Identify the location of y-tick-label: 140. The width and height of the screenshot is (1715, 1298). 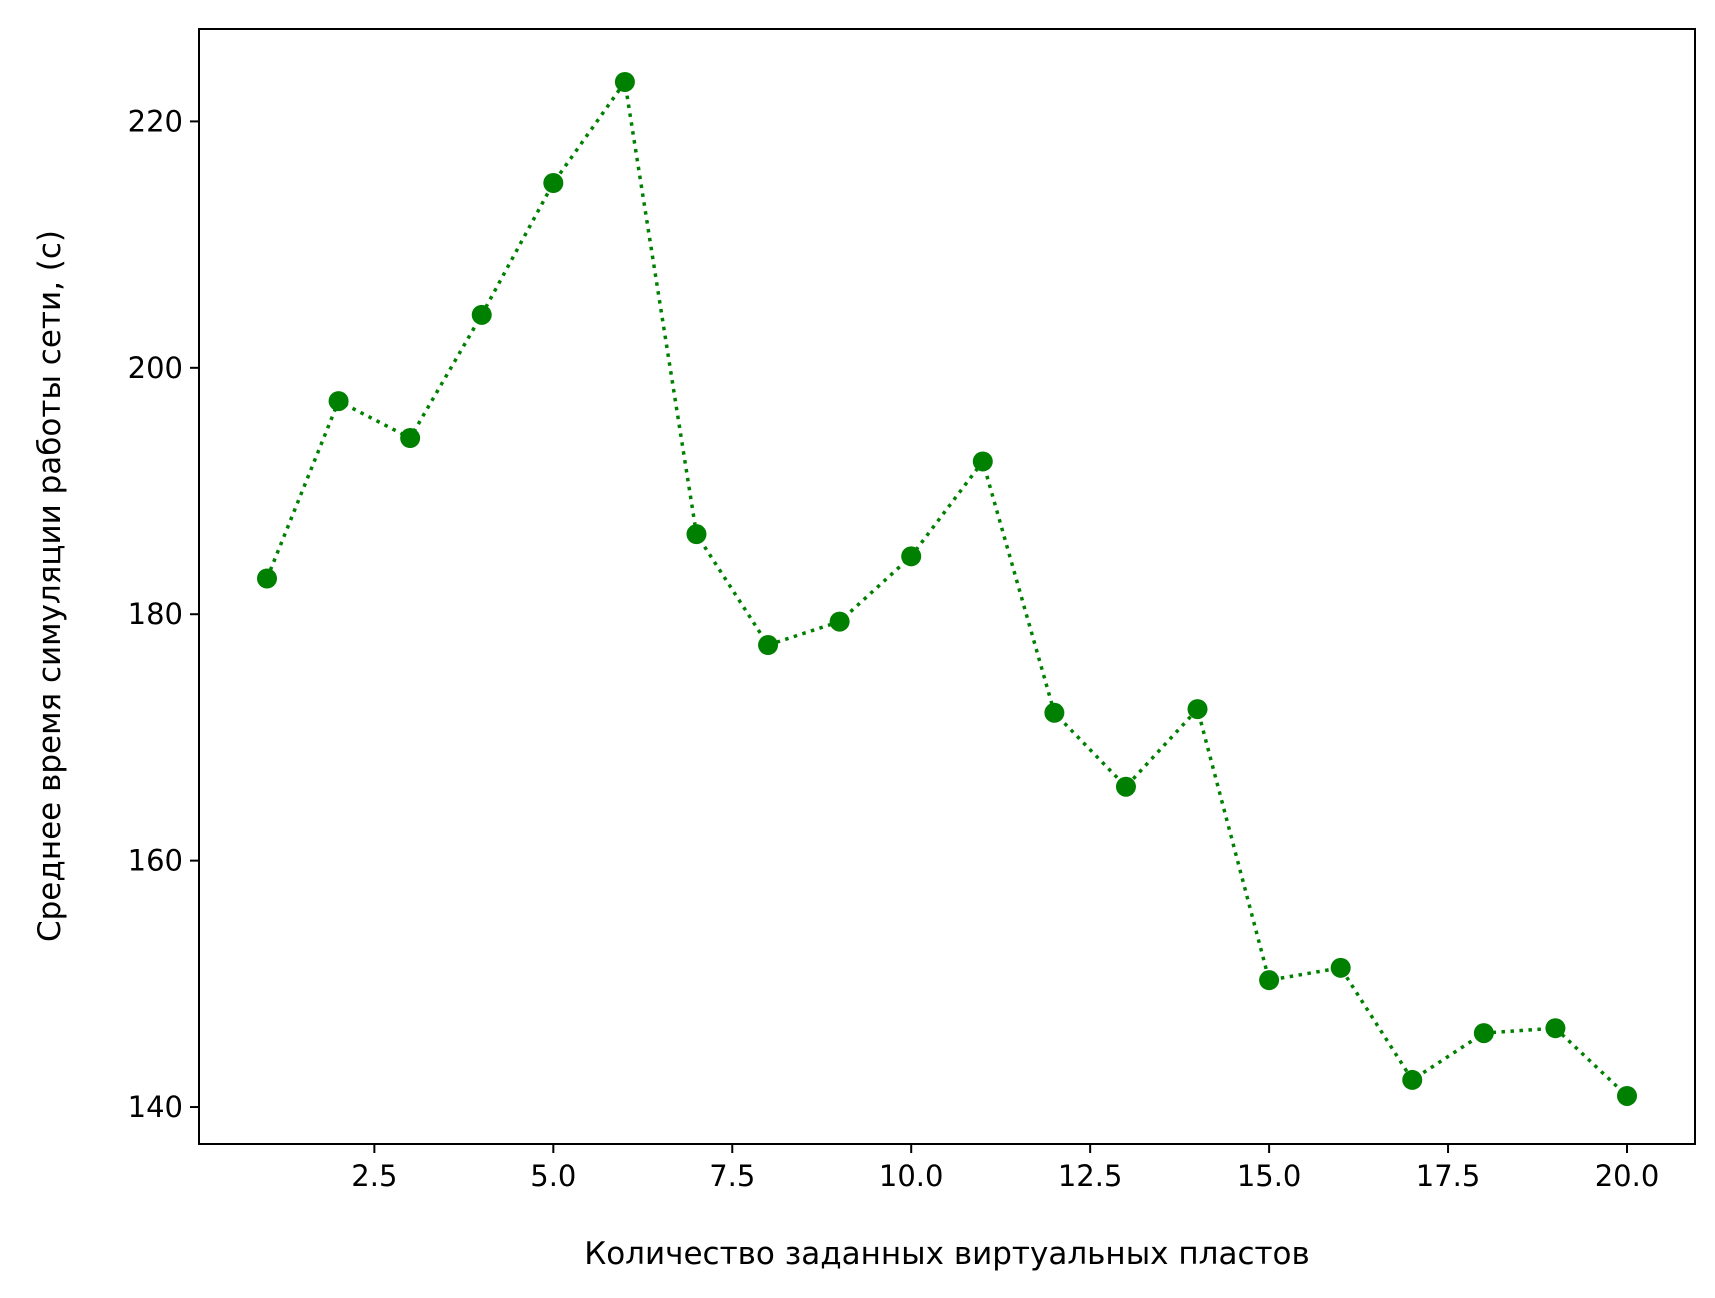
(155, 1107).